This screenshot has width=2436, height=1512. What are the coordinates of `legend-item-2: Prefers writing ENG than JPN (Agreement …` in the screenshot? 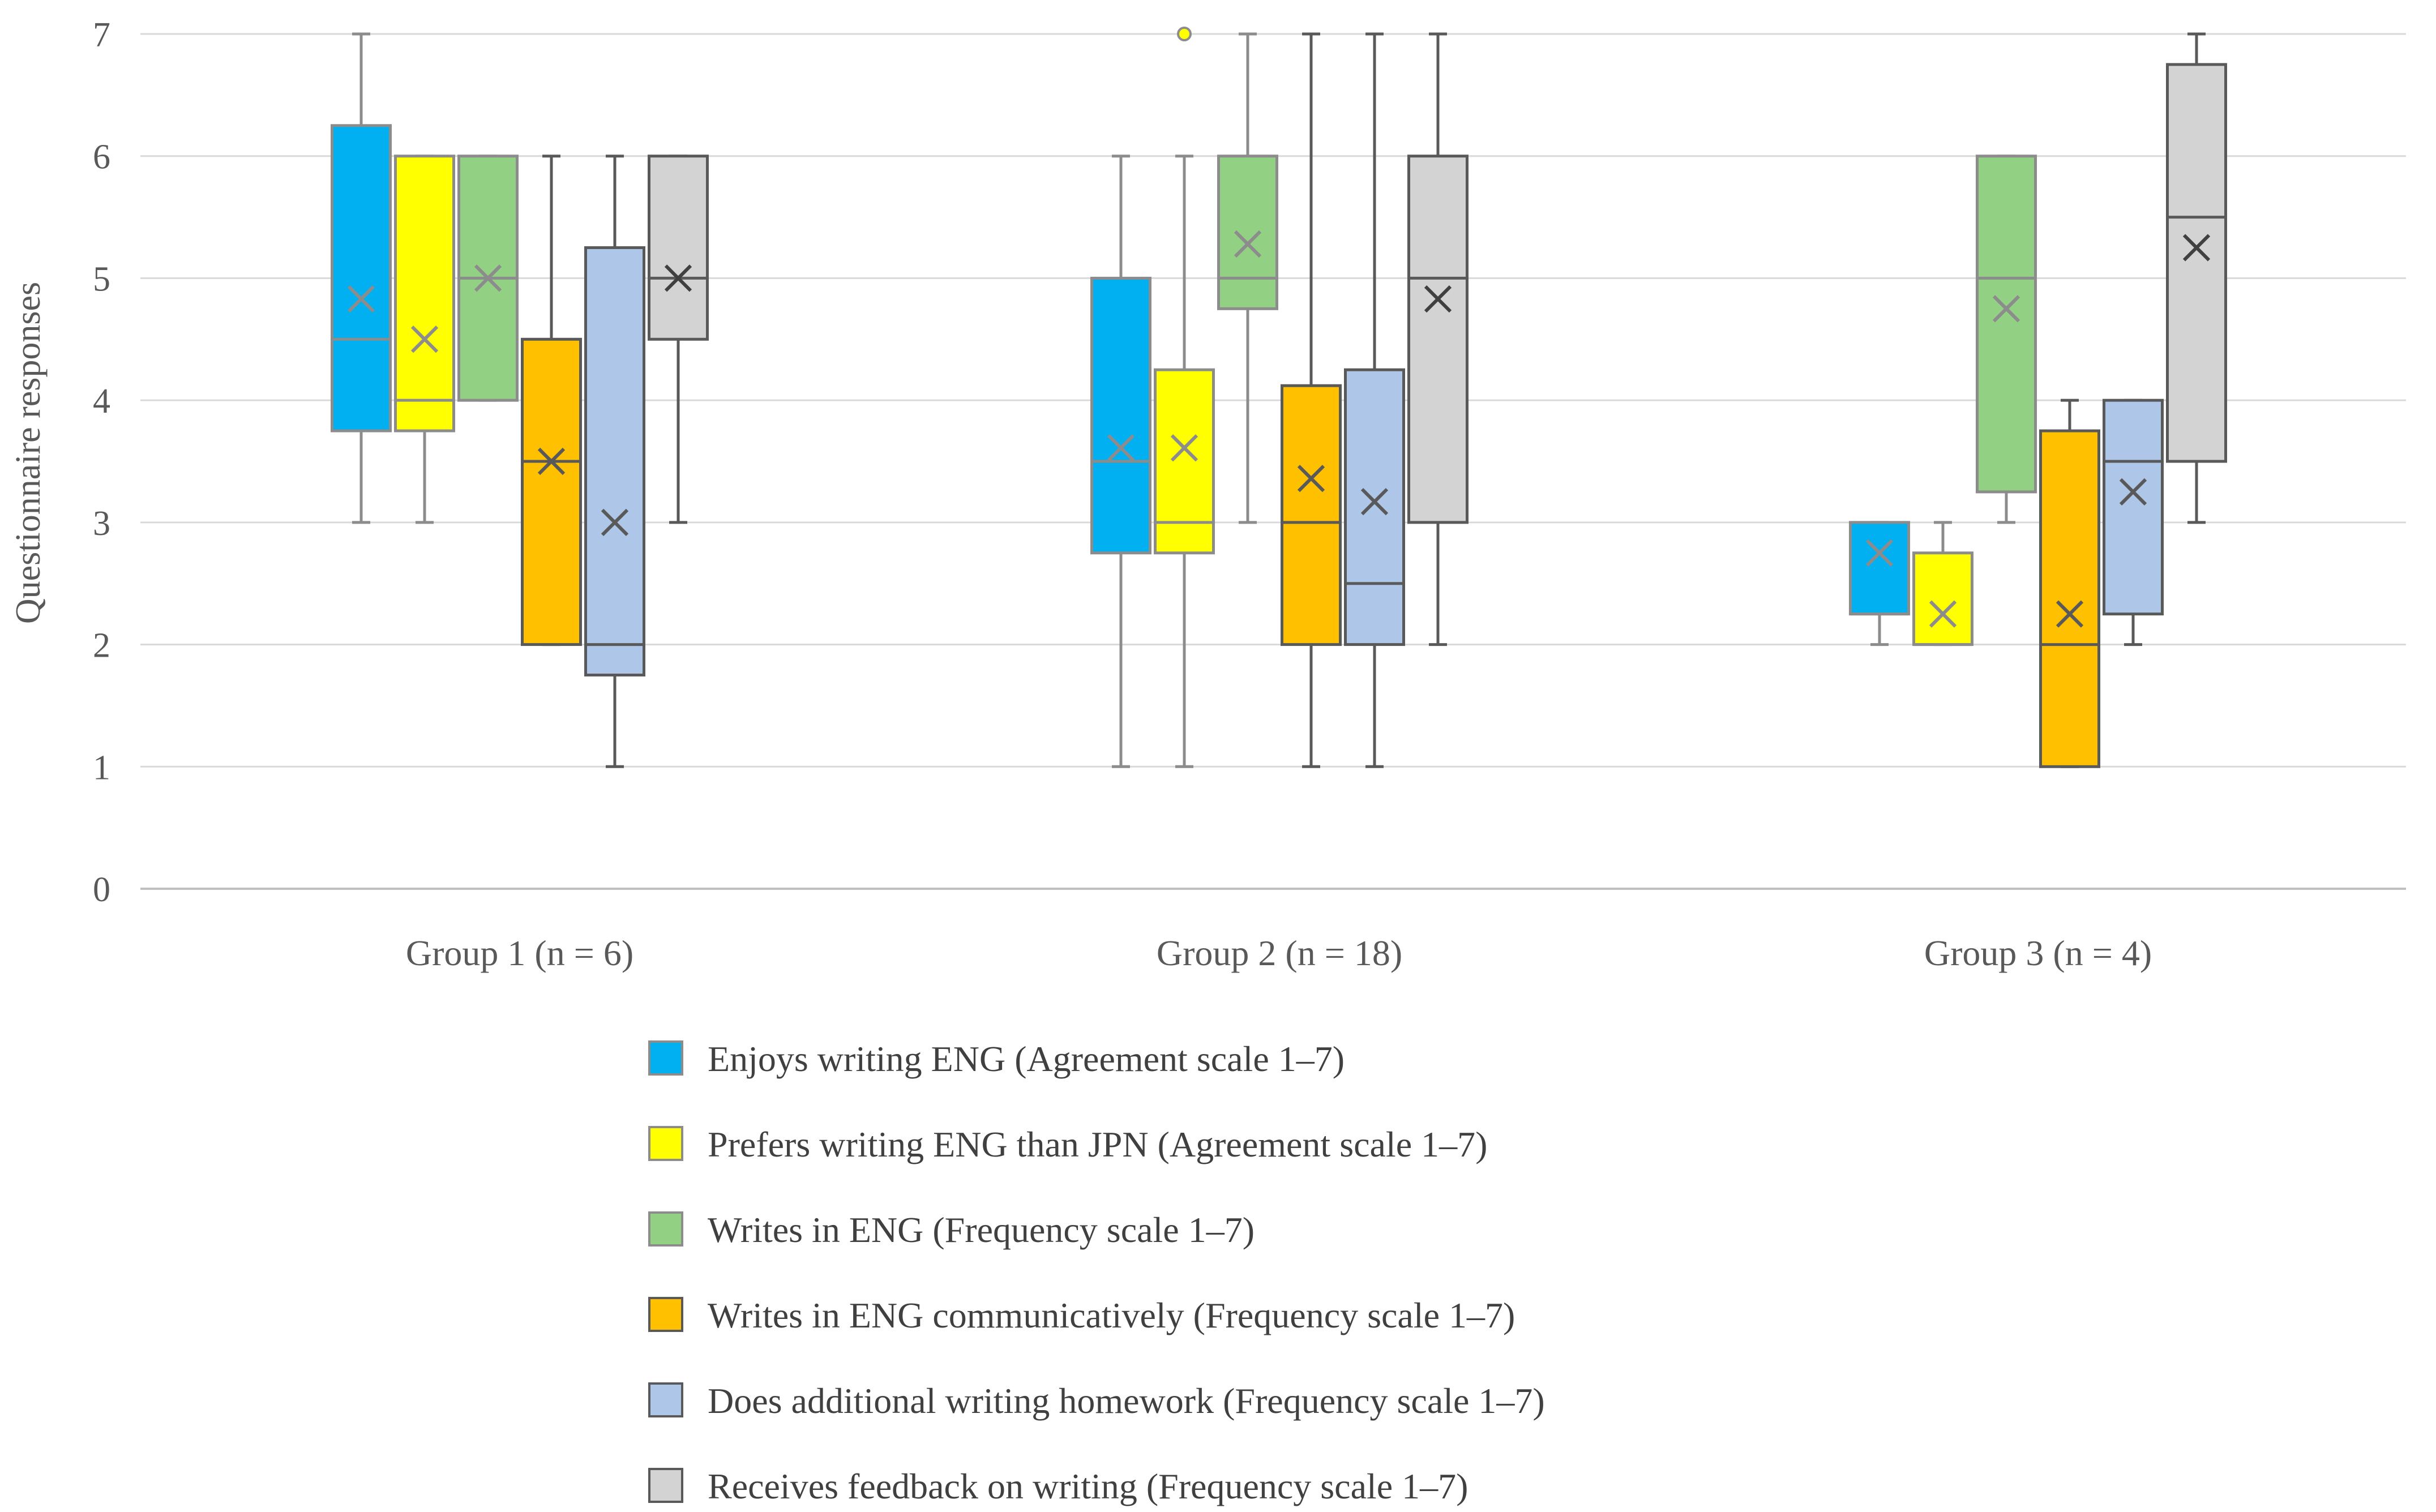 It's located at (1068, 1144).